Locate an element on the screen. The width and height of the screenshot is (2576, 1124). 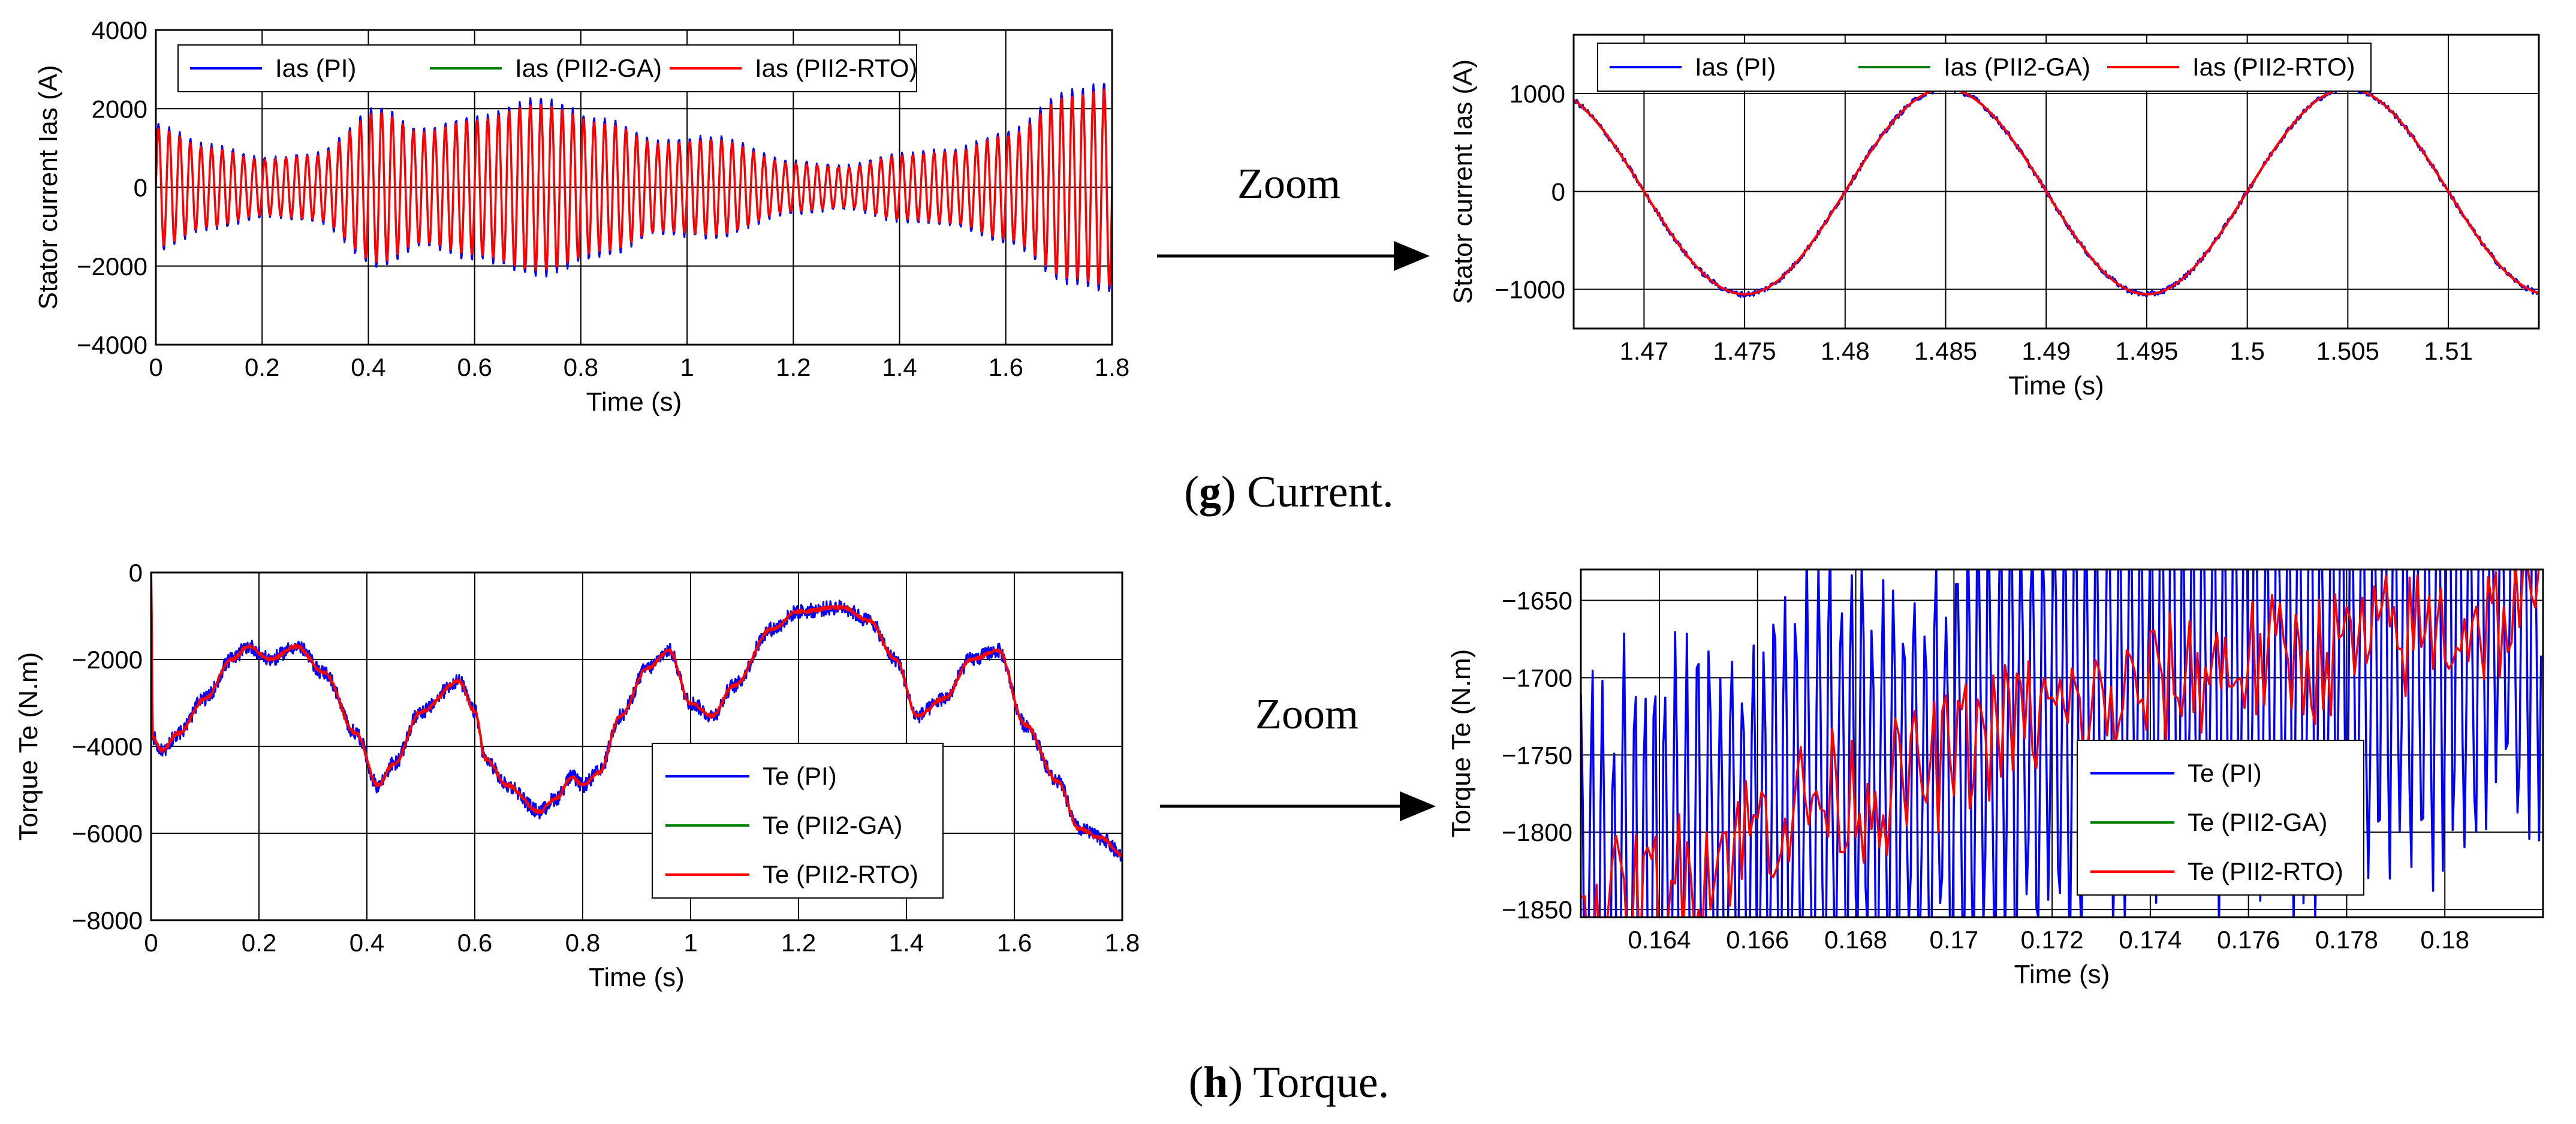
x-tick-label: 0.17 is located at coordinates (1954, 940).